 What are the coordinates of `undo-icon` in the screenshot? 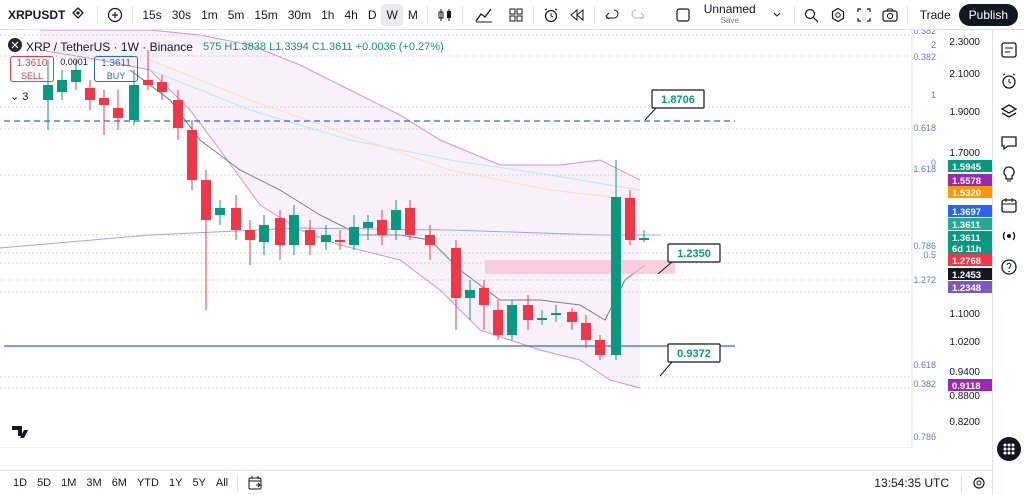 It's located at (612, 15).